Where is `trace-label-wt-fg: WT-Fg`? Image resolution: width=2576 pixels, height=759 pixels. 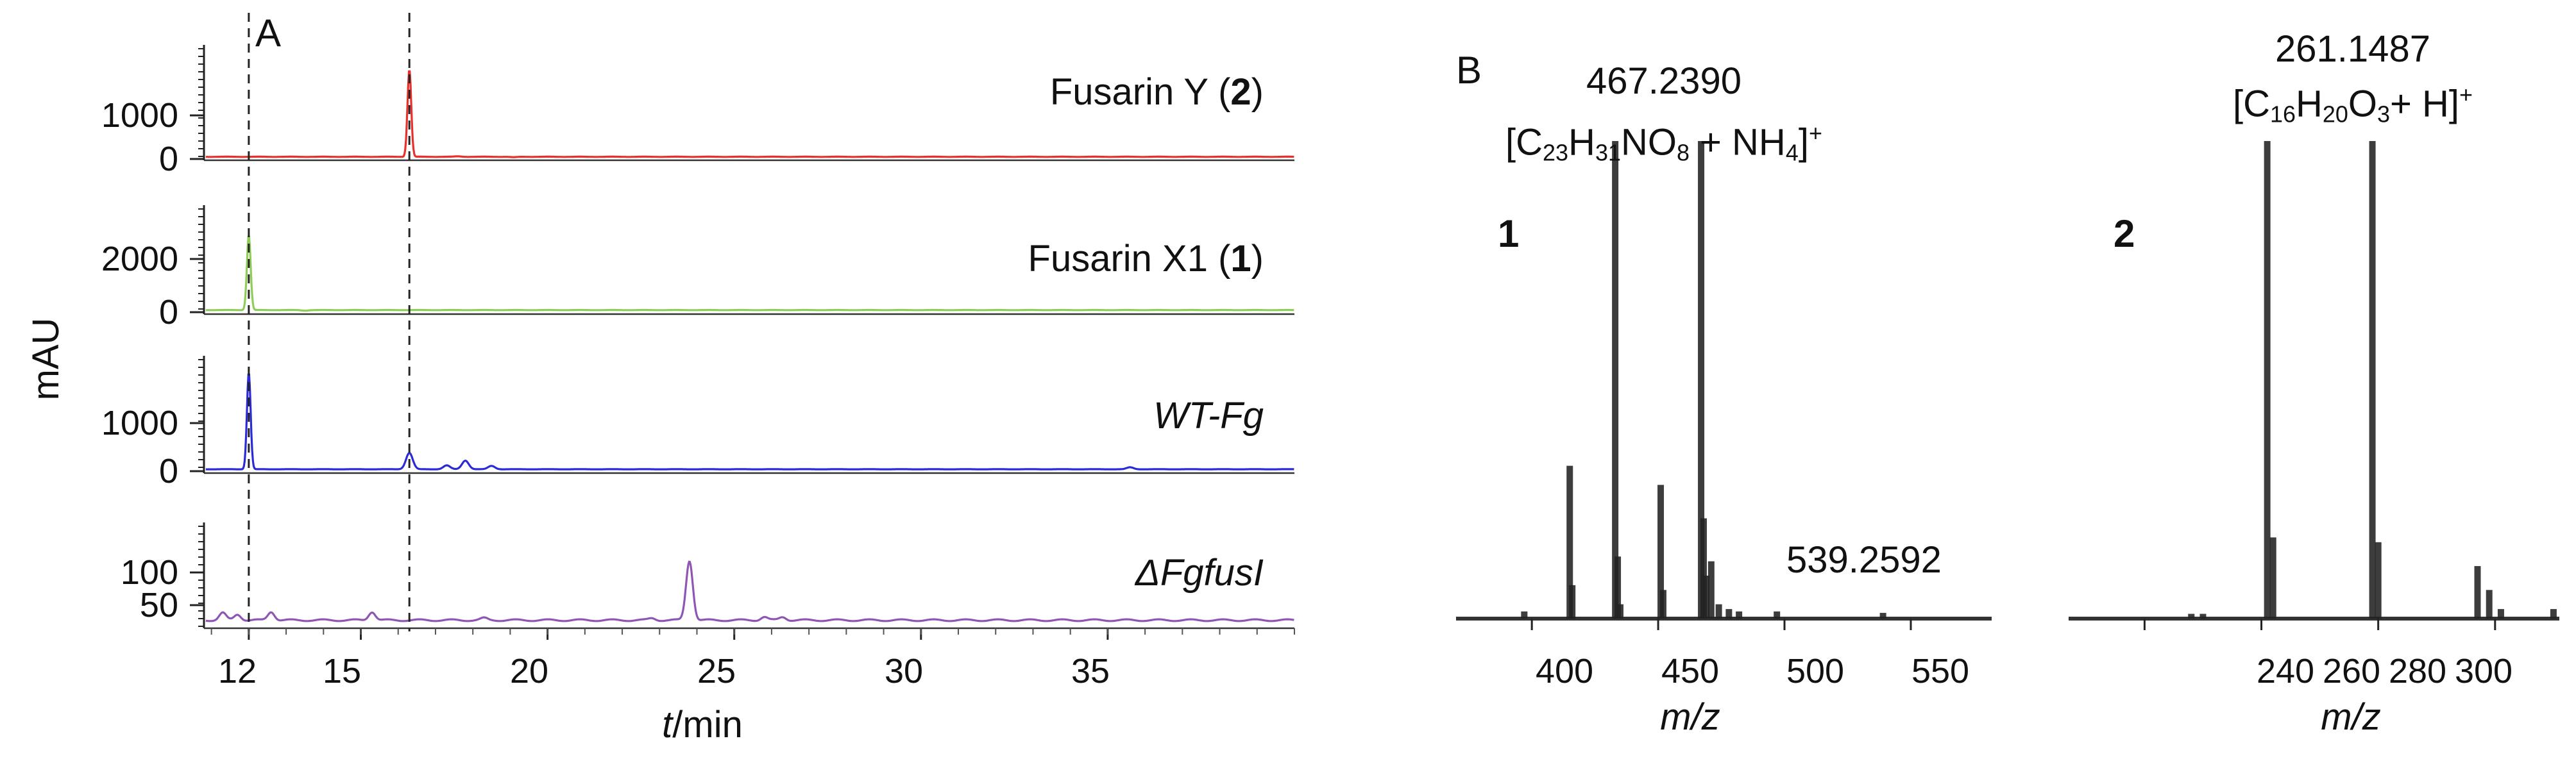 trace-label-wt-fg: WT-Fg is located at coordinates (1208, 416).